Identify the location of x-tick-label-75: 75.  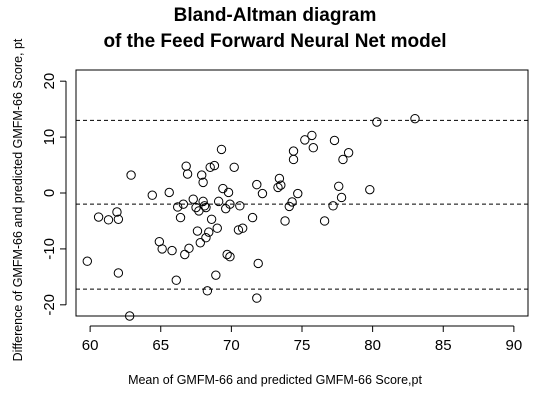
(302, 345).